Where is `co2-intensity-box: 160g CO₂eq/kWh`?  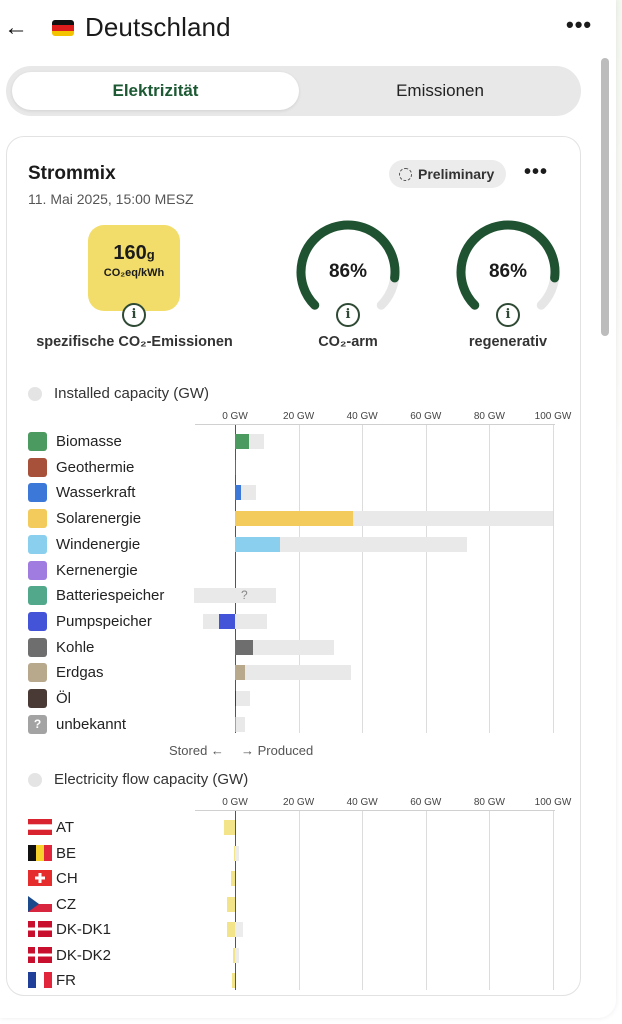
co2-intensity-box: 160g CO₂eq/kWh is located at coordinates (134, 268).